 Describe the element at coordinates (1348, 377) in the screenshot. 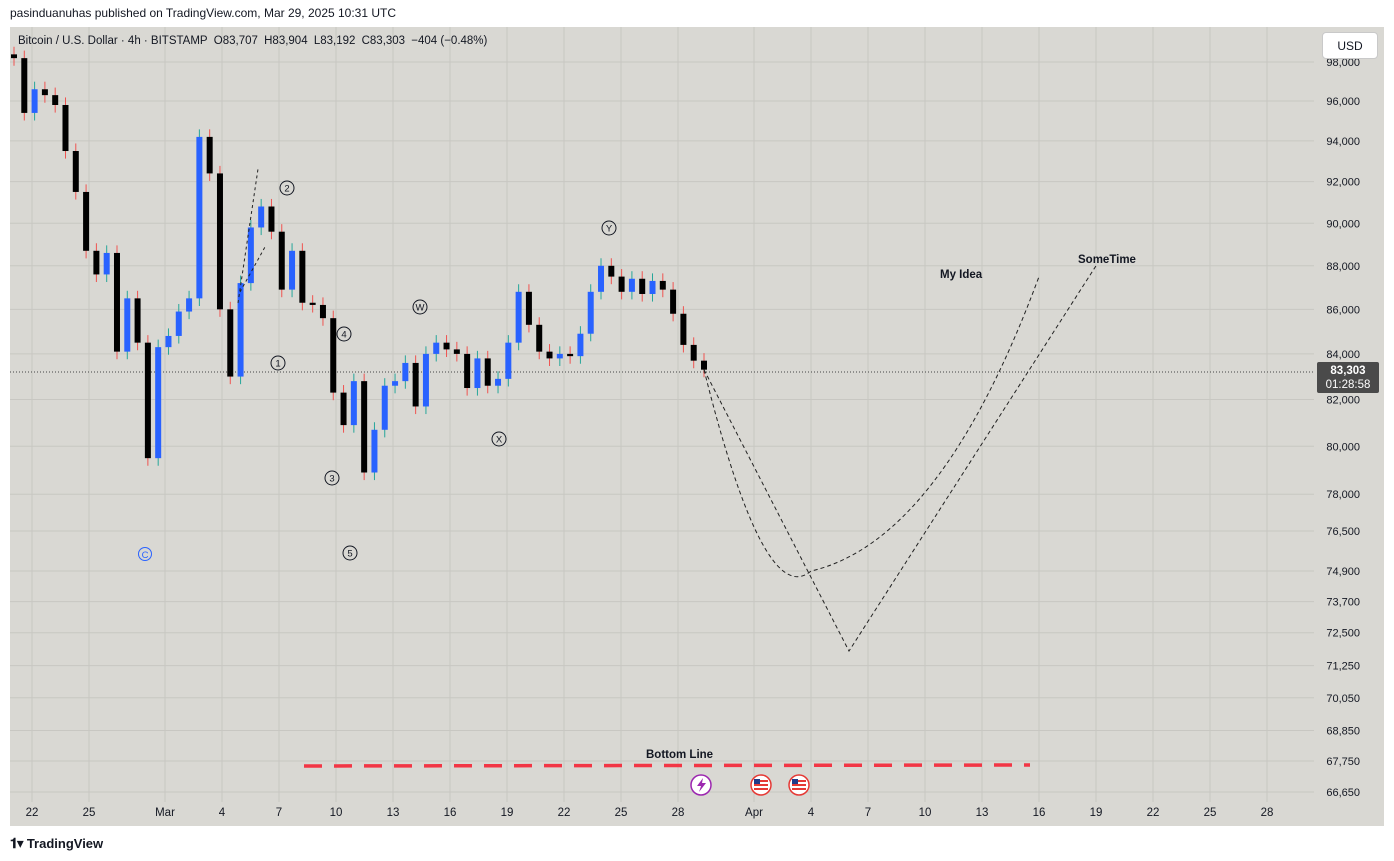

I see `last-price-tag: 83,303 01:28:58` at that location.